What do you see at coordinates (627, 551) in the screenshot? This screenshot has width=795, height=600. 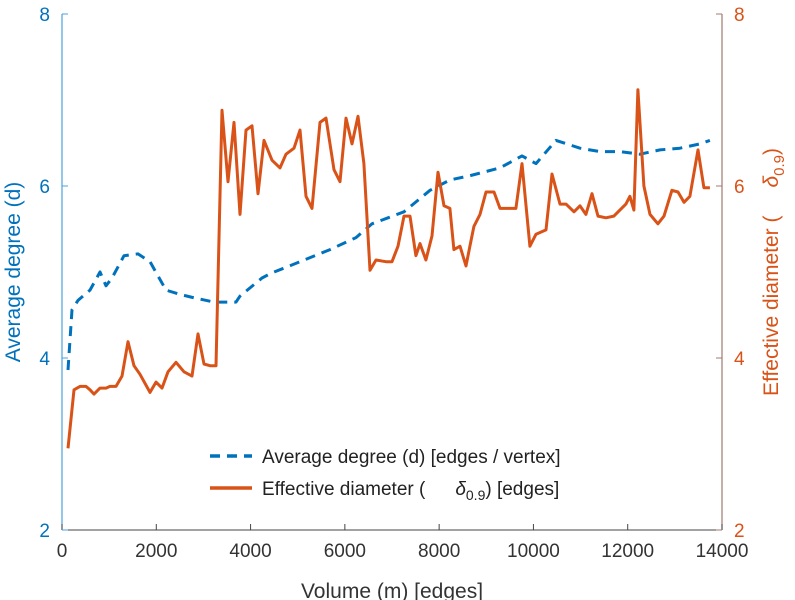 I see `x-tick-label: 12000` at bounding box center [627, 551].